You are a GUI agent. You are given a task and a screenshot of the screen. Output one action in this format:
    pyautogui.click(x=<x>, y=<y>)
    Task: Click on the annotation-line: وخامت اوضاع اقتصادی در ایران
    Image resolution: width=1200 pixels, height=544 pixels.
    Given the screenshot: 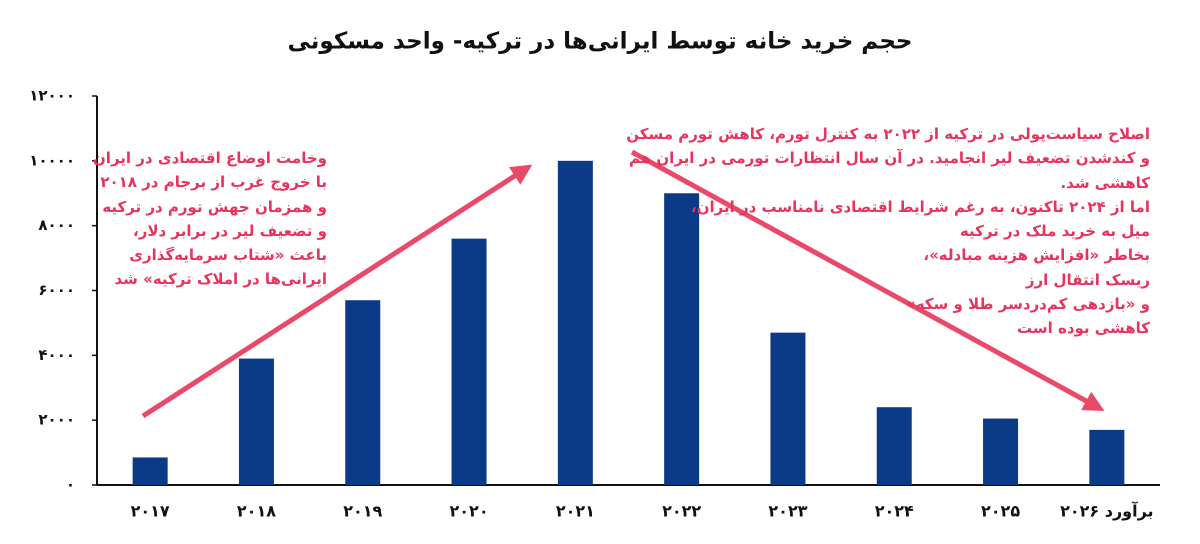 What is the action you would take?
    pyautogui.click(x=210, y=158)
    